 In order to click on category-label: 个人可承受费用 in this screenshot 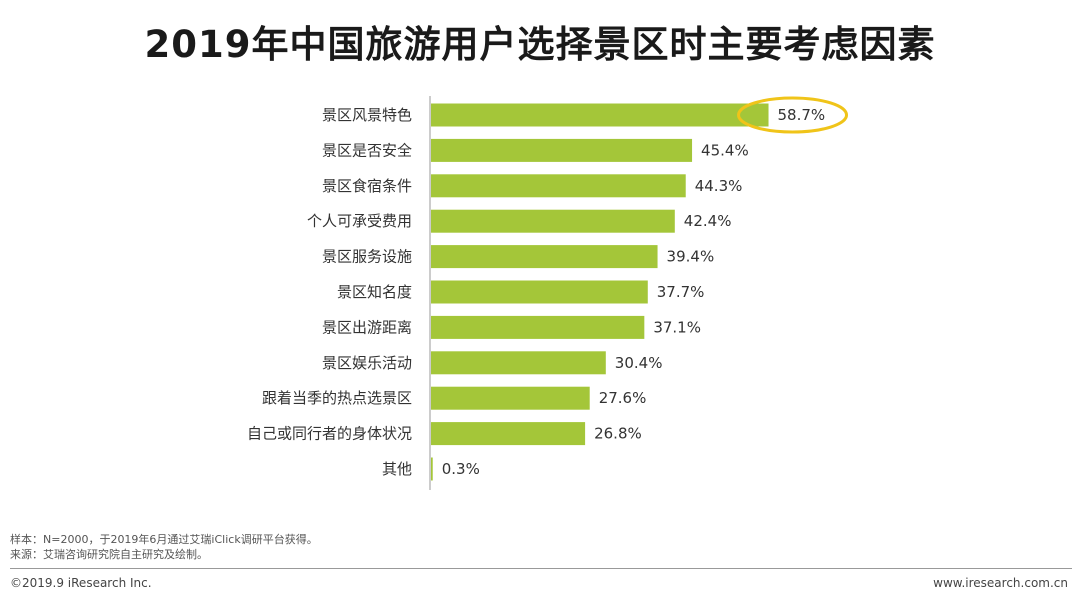, I will do `click(359, 221)`.